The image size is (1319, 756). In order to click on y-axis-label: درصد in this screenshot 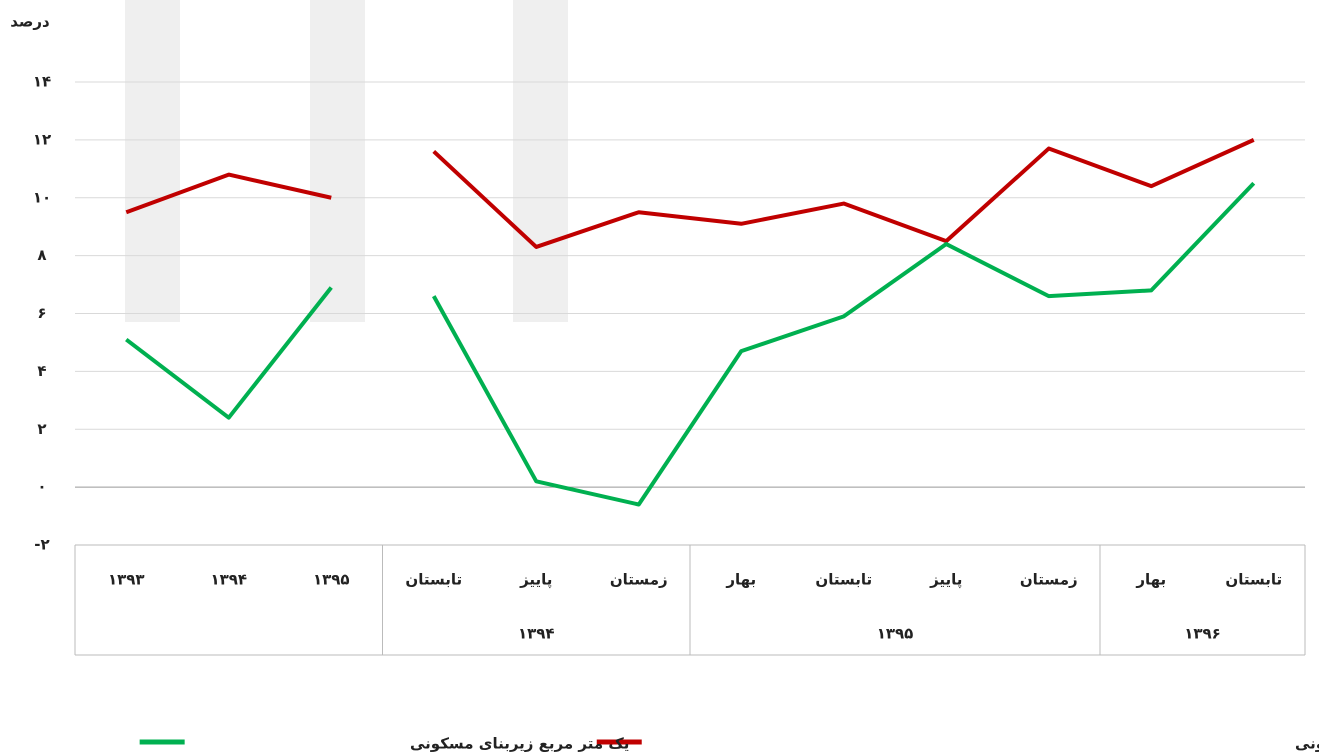, I will do `click(30, 22)`.